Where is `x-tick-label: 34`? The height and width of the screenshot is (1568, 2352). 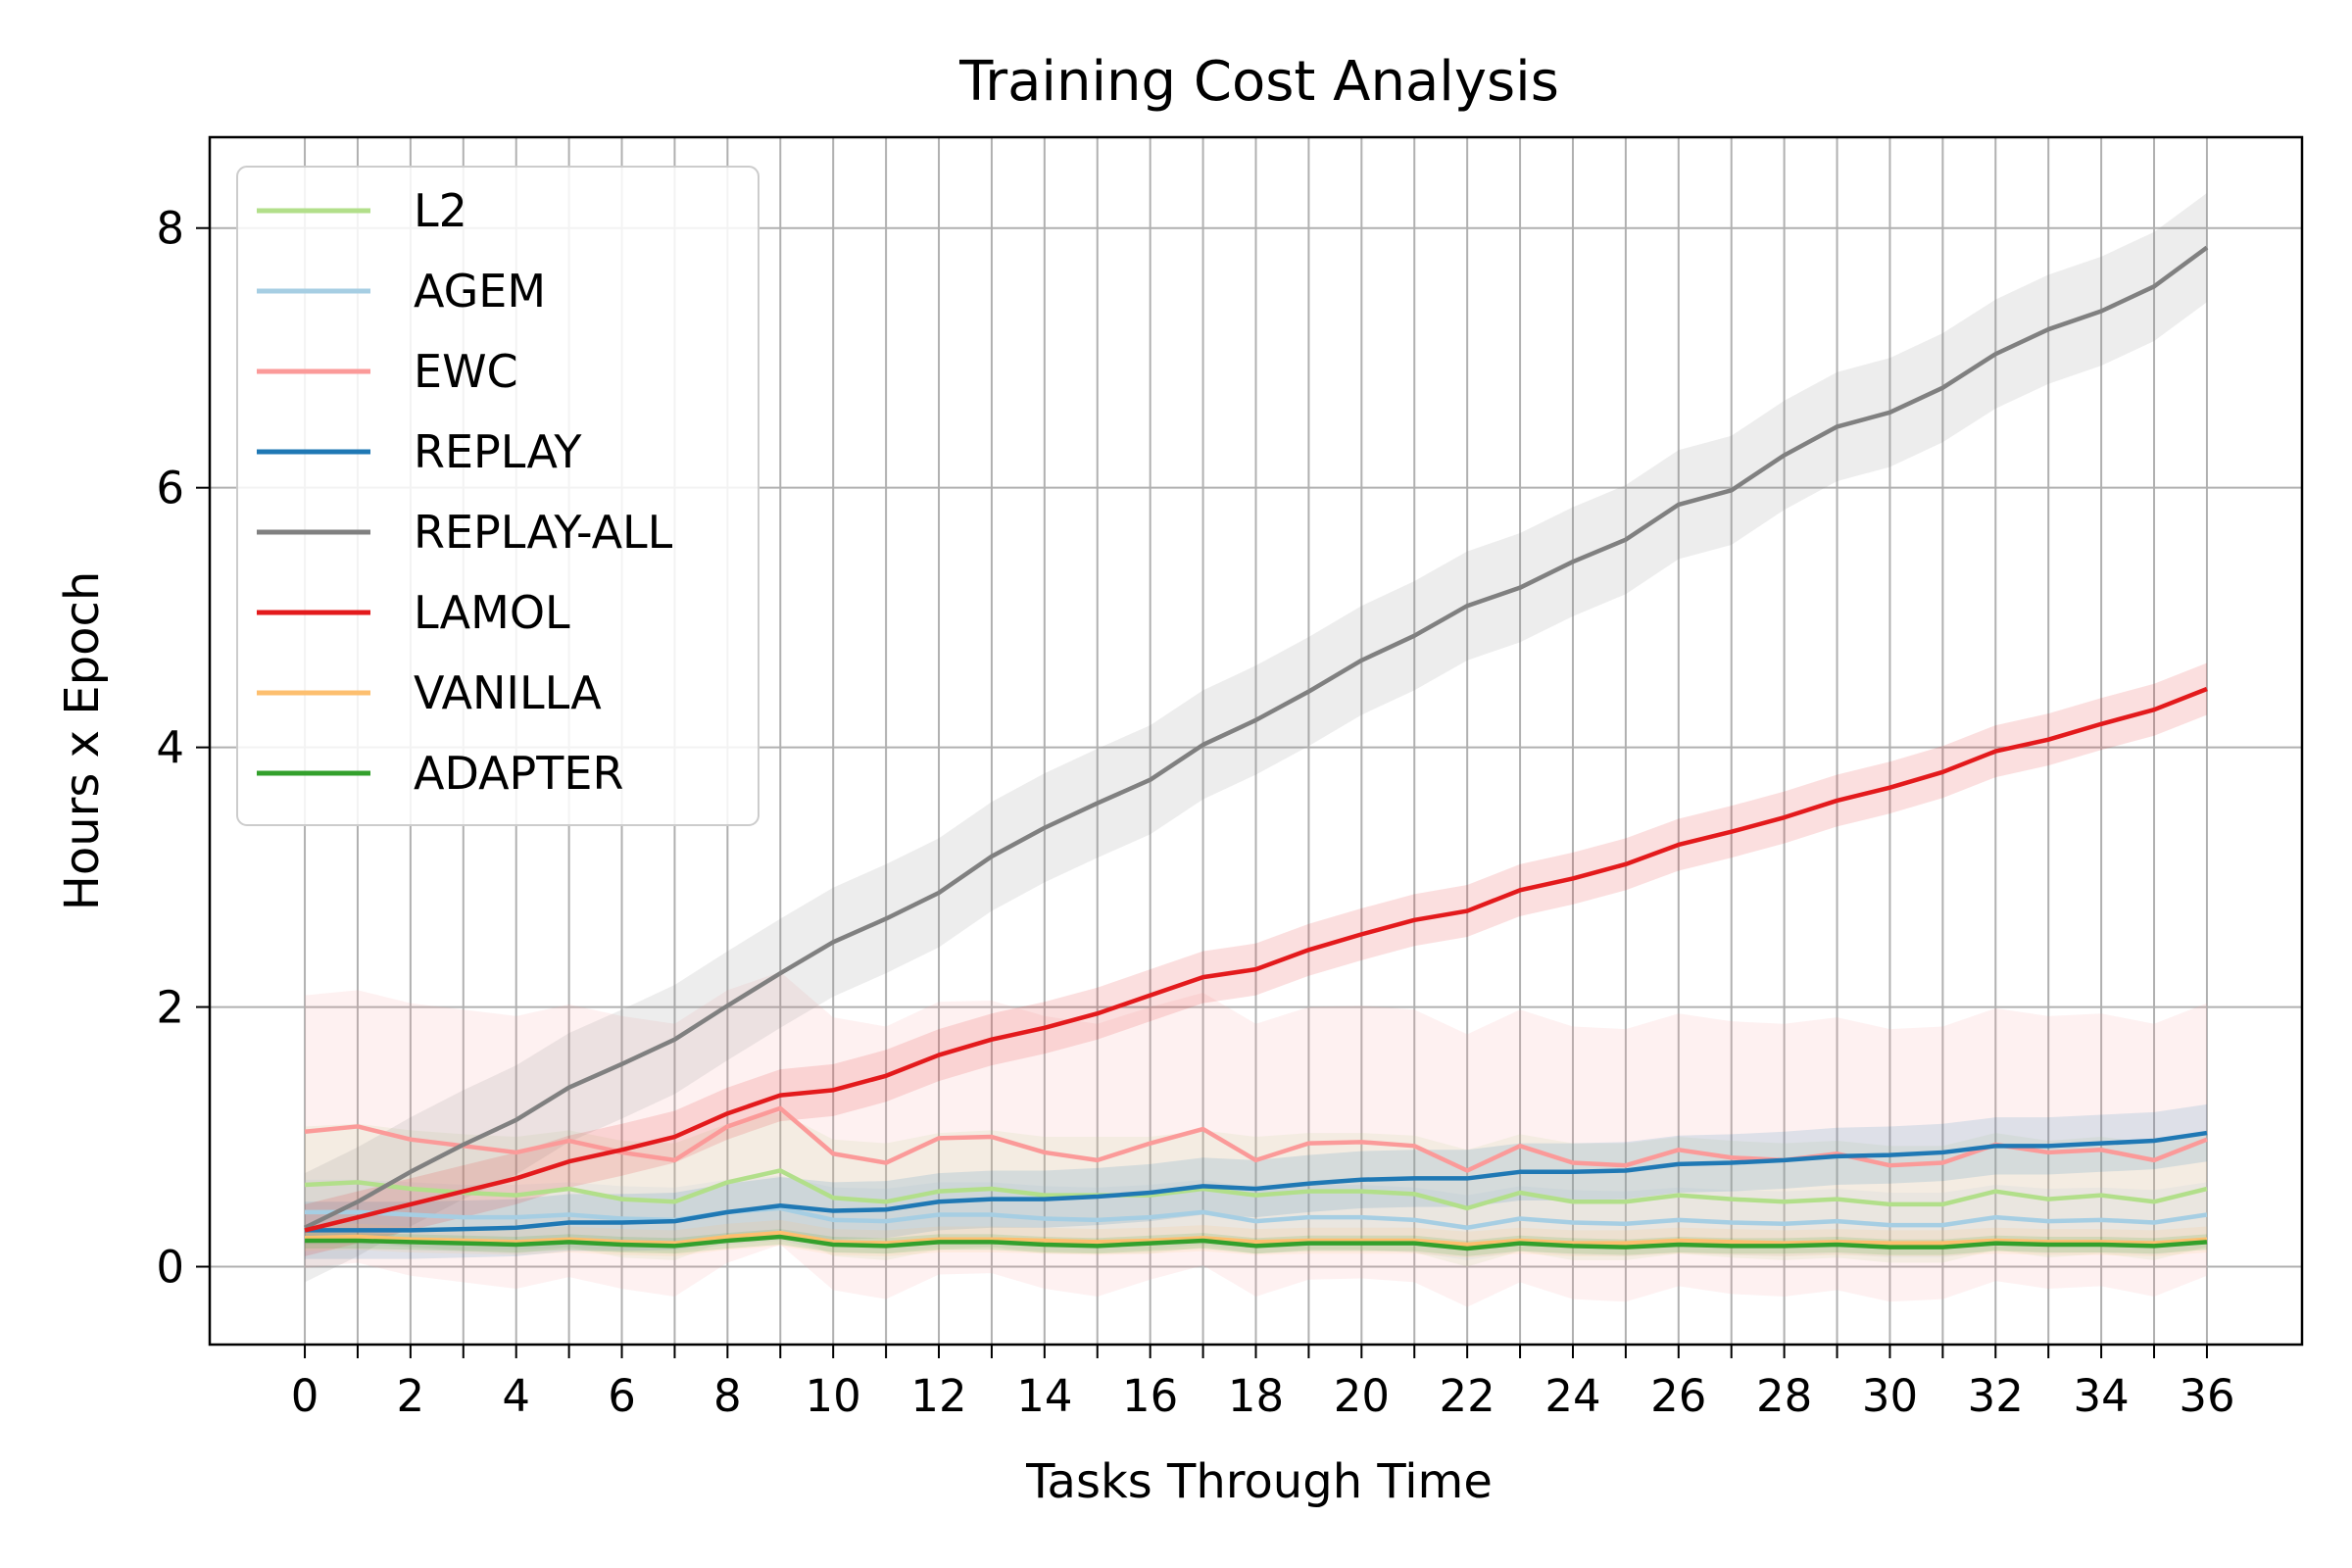
x-tick-label: 34 is located at coordinates (2101, 1396).